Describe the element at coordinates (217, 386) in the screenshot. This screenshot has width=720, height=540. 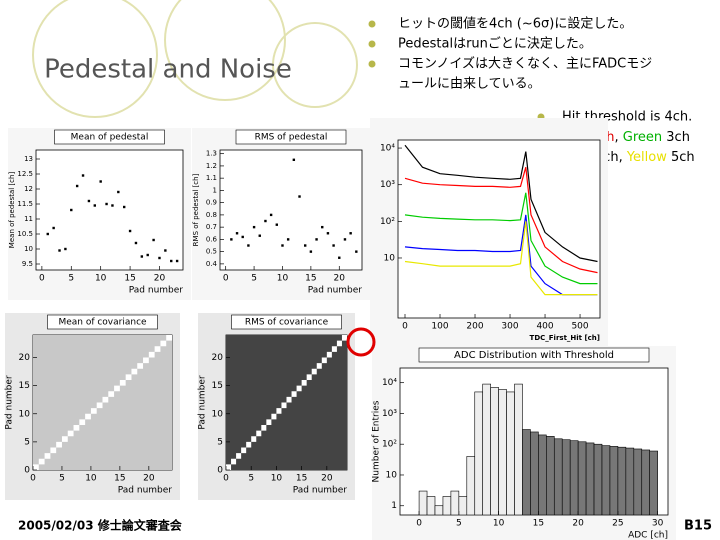
I see `y-tick-label: 15` at that location.